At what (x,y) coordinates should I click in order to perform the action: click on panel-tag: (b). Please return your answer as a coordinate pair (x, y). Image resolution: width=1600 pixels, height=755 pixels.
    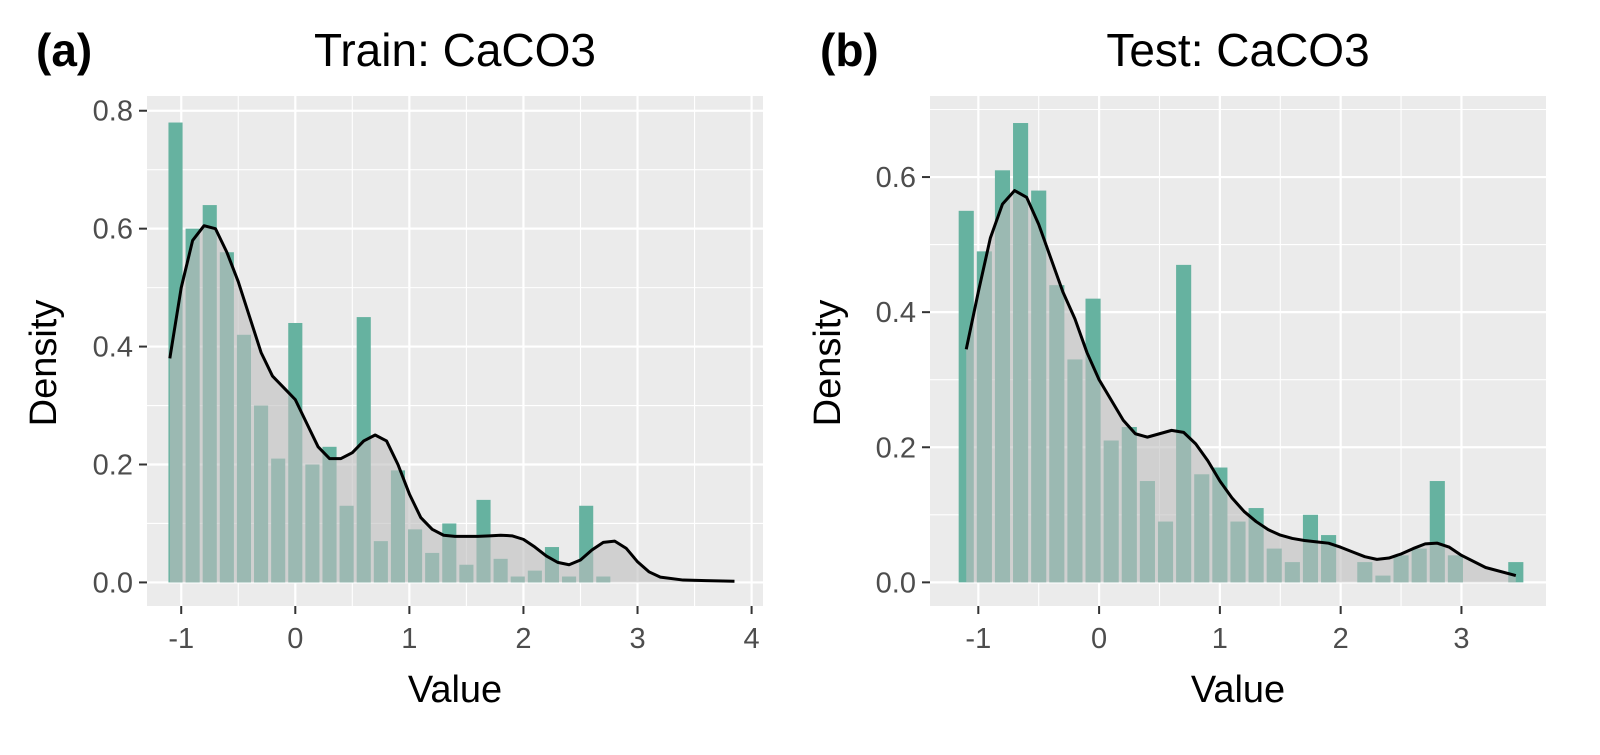
    Looking at the image, I should click on (849, 50).